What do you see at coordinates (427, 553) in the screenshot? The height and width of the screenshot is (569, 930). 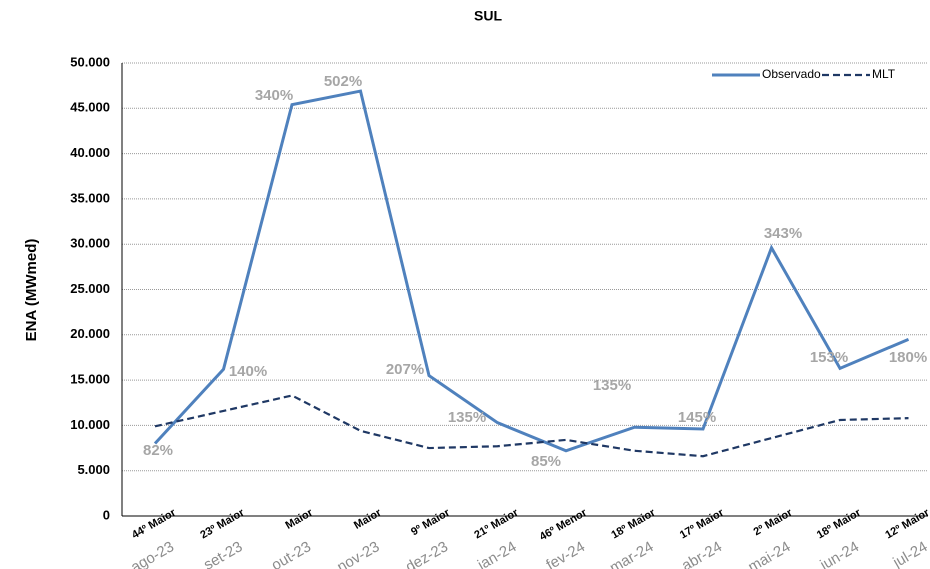 I see `x-tick-label: dez-23` at bounding box center [427, 553].